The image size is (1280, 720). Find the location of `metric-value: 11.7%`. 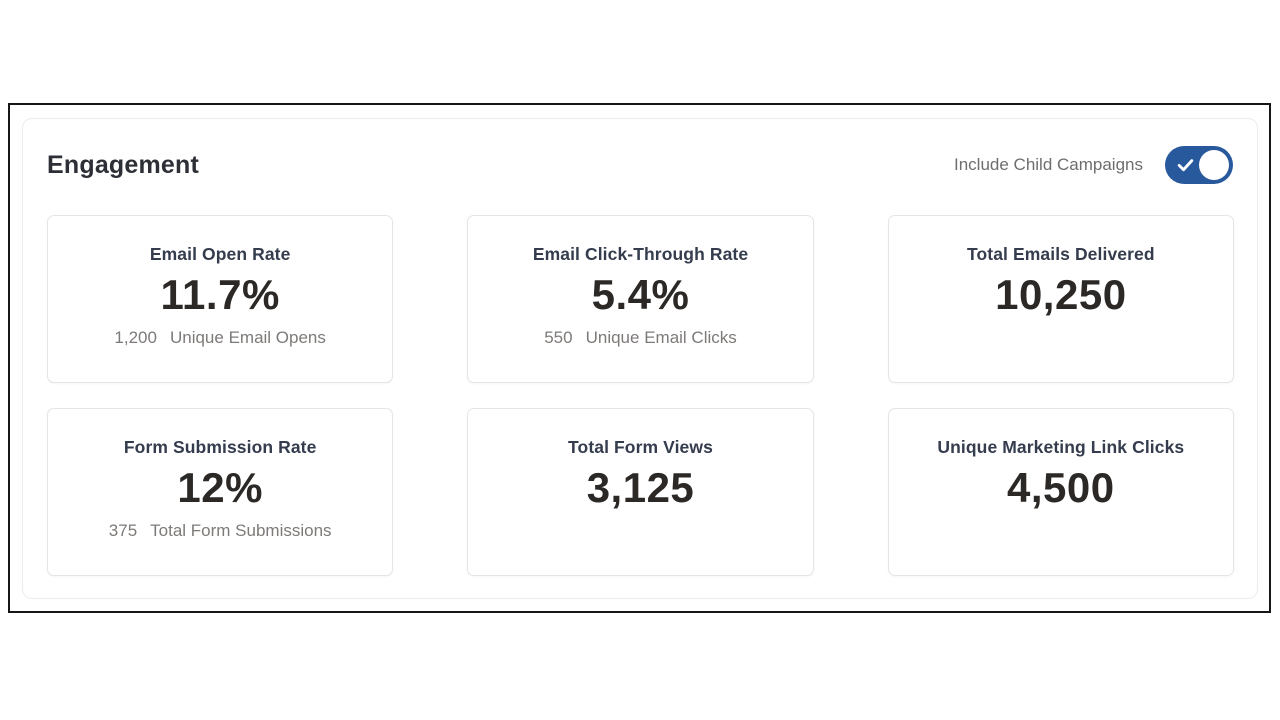

metric-value: 11.7% is located at coordinates (220, 294).